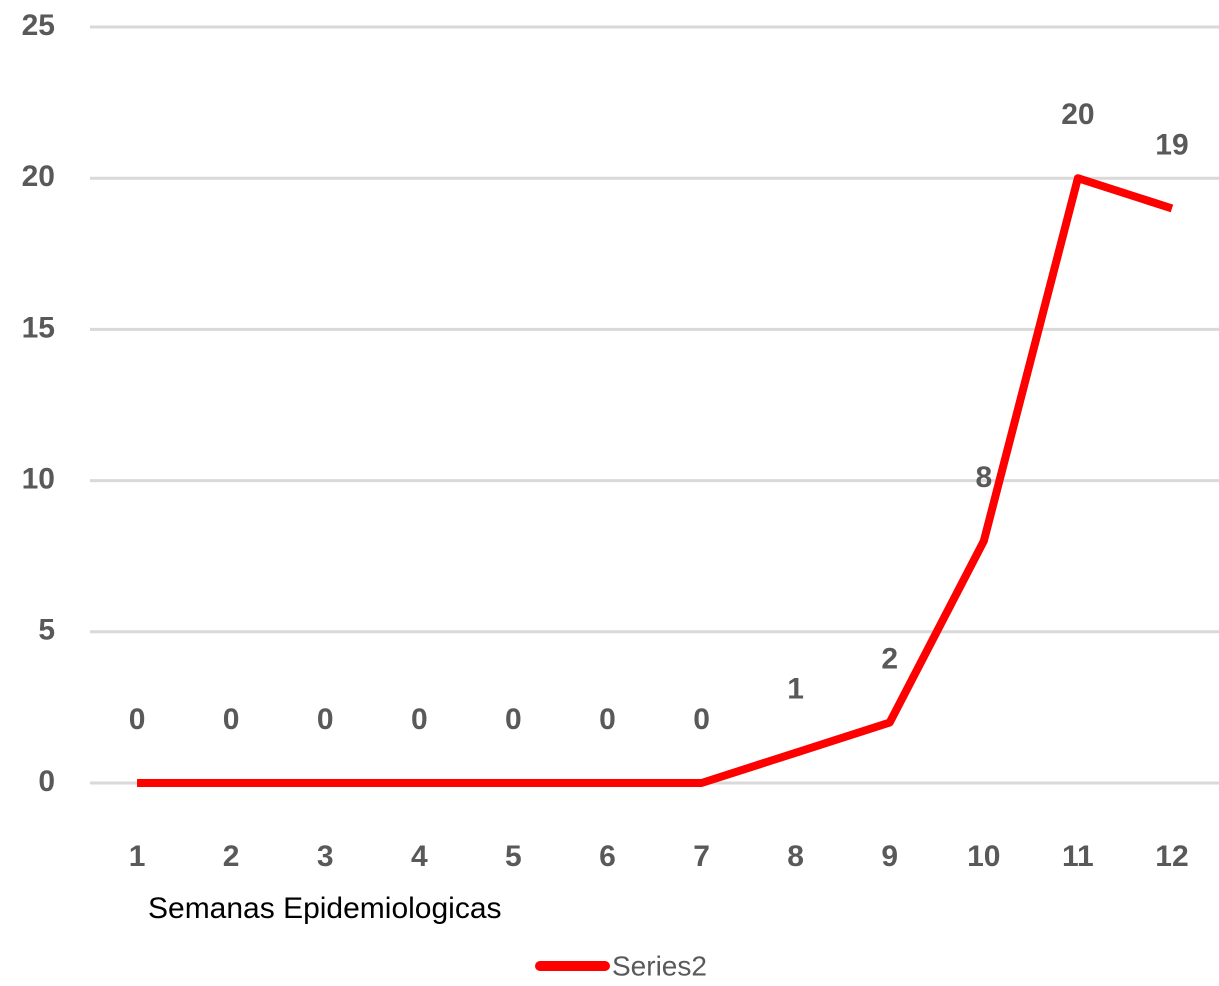  What do you see at coordinates (513, 856) in the screenshot?
I see `x-tick-label: 5` at bounding box center [513, 856].